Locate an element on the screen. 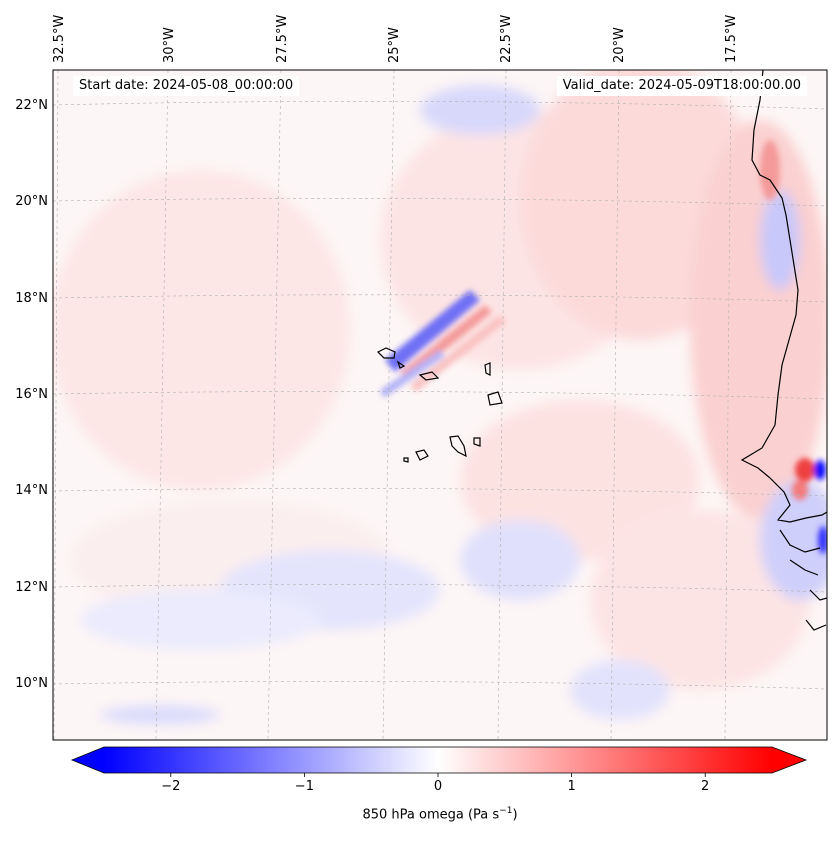 This screenshot has width=837, height=843. lat-label: 20°N is located at coordinates (31, 201).